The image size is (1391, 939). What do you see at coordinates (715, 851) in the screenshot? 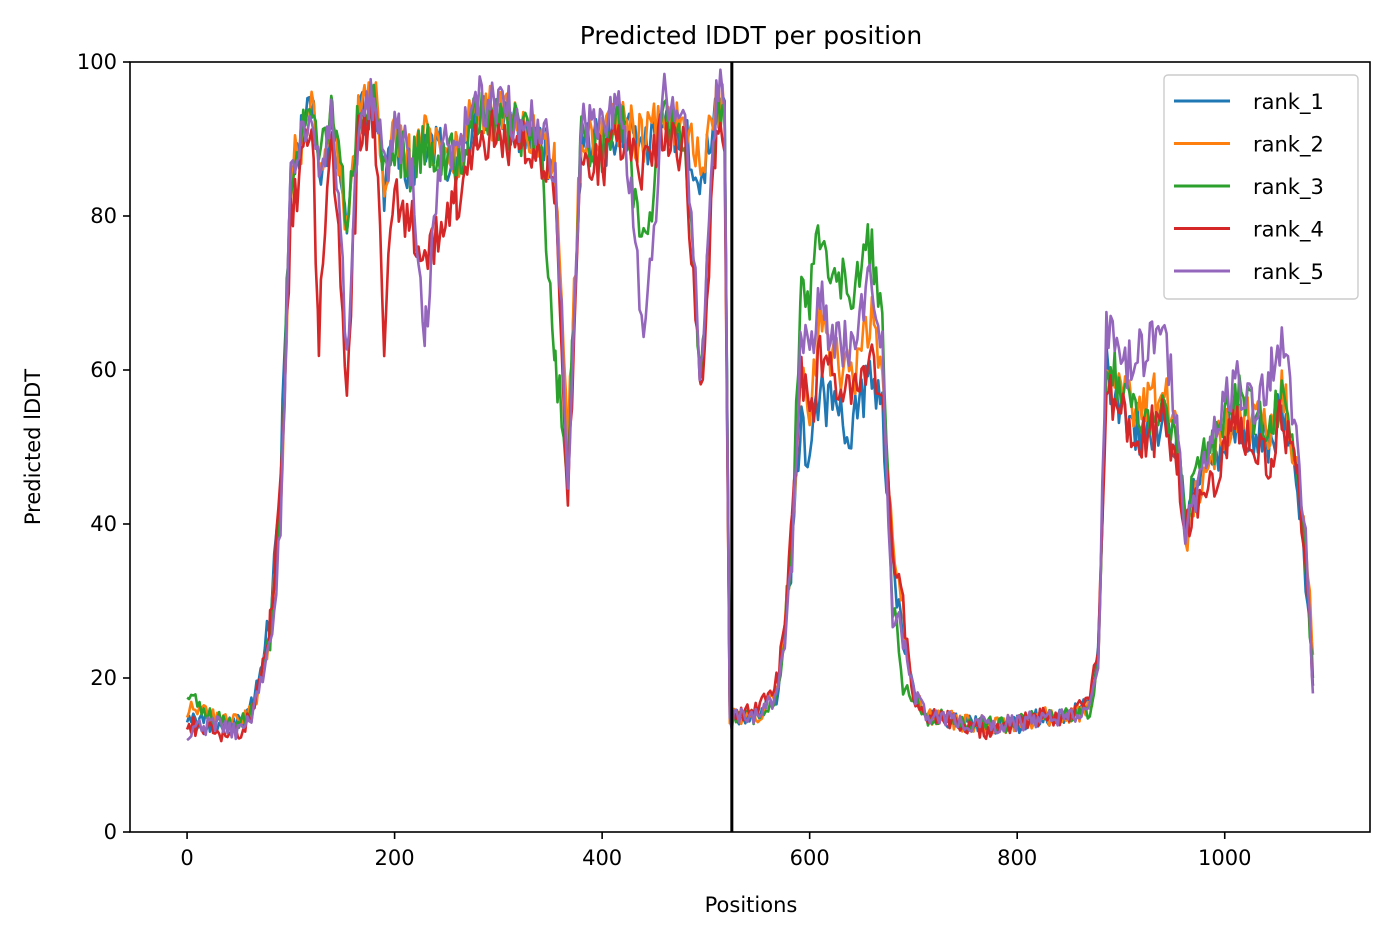
I see `x-axis: 0 200 400 600 800 1000` at bounding box center [715, 851].